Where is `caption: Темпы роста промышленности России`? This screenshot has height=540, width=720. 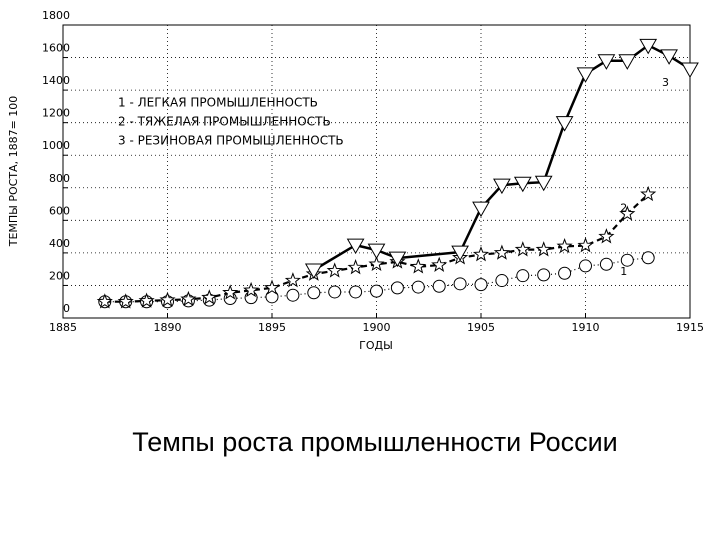 caption: Темпы роста промышленности России is located at coordinates (375, 442).